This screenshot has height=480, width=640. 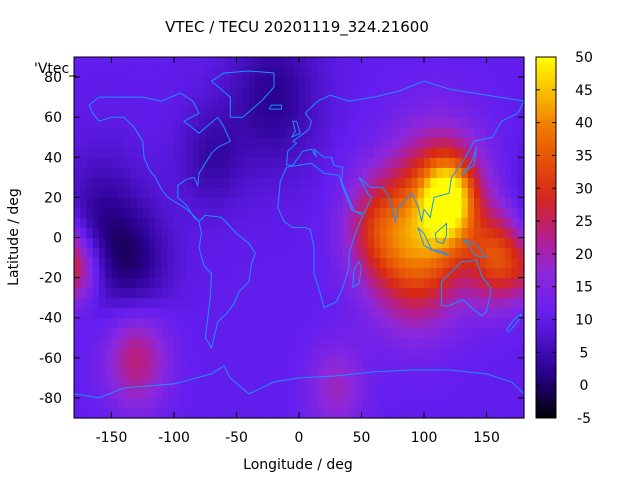 I want to click on coastline-path, so click(x=275, y=107).